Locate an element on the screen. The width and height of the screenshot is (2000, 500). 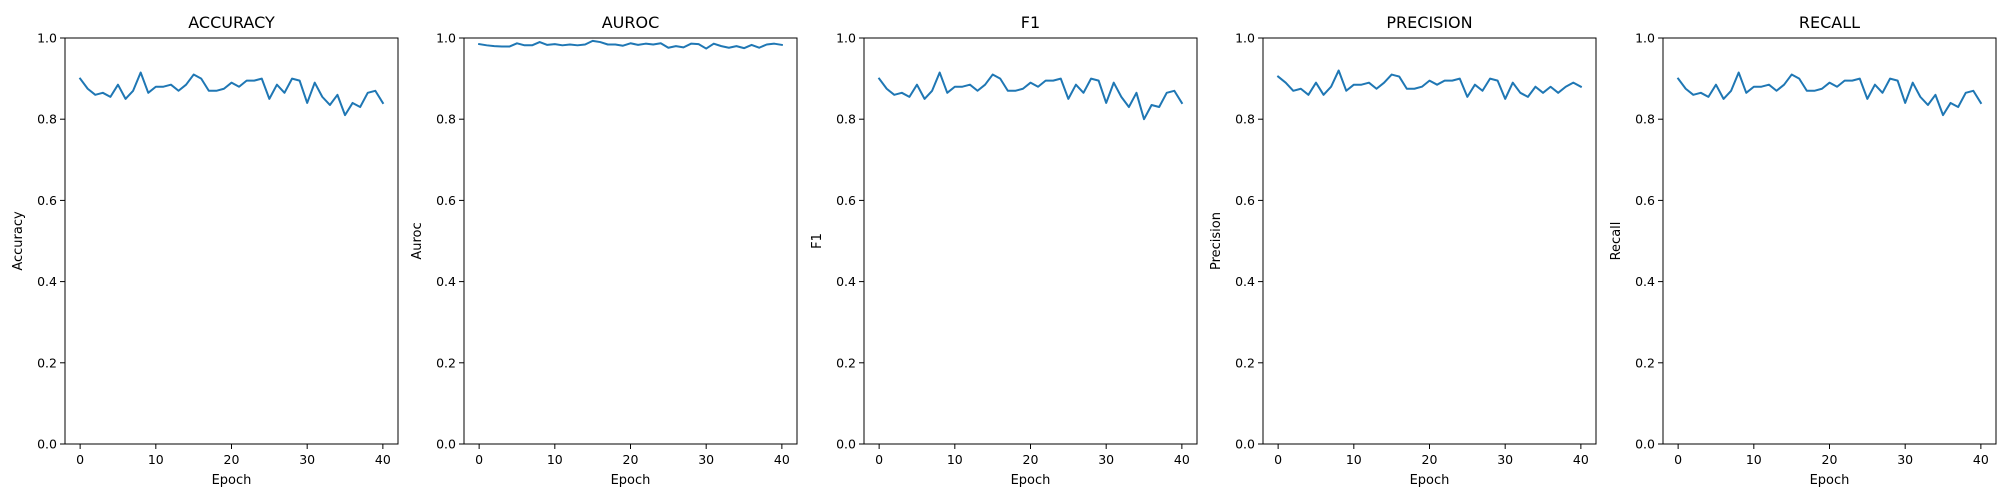
x-tick-label-f1-10: 10 is located at coordinates (955, 459).